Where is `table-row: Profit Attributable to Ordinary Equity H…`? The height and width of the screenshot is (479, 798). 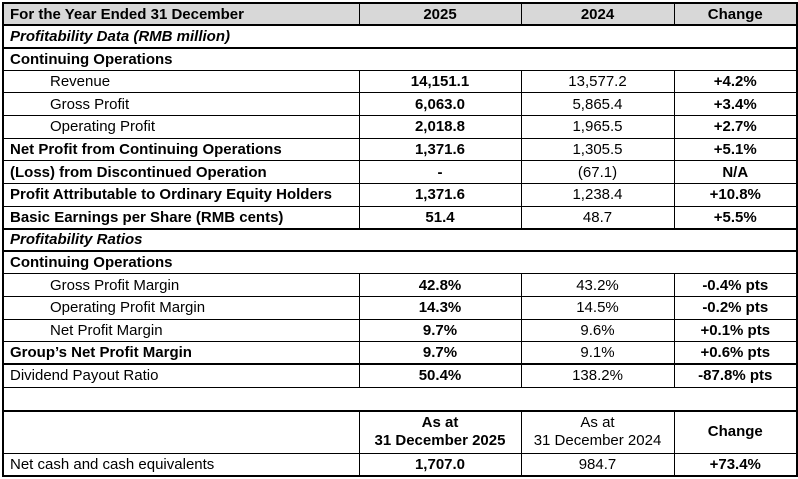
table-row: Profit Attributable to Ordinary Equity H… is located at coordinates (400, 194).